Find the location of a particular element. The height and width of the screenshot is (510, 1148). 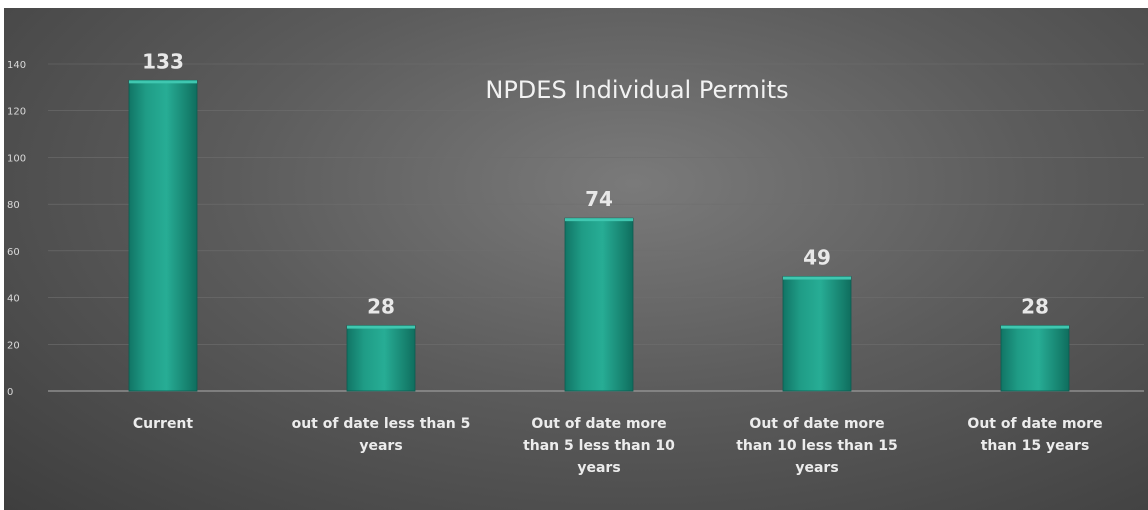

x-category-label: Out of date more than 15 years is located at coordinates (1034, 435).